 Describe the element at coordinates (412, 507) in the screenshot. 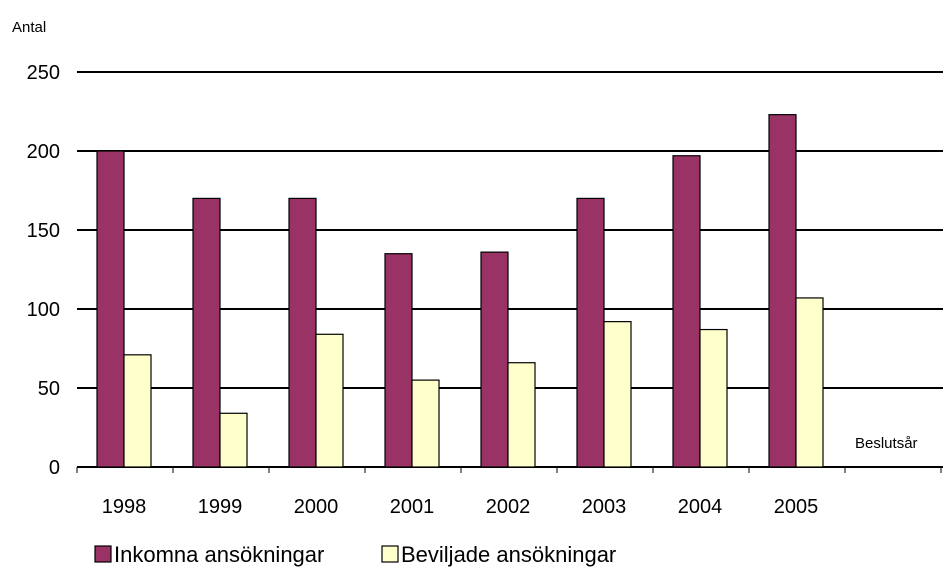

I see `x-tick-label: 2001` at that location.